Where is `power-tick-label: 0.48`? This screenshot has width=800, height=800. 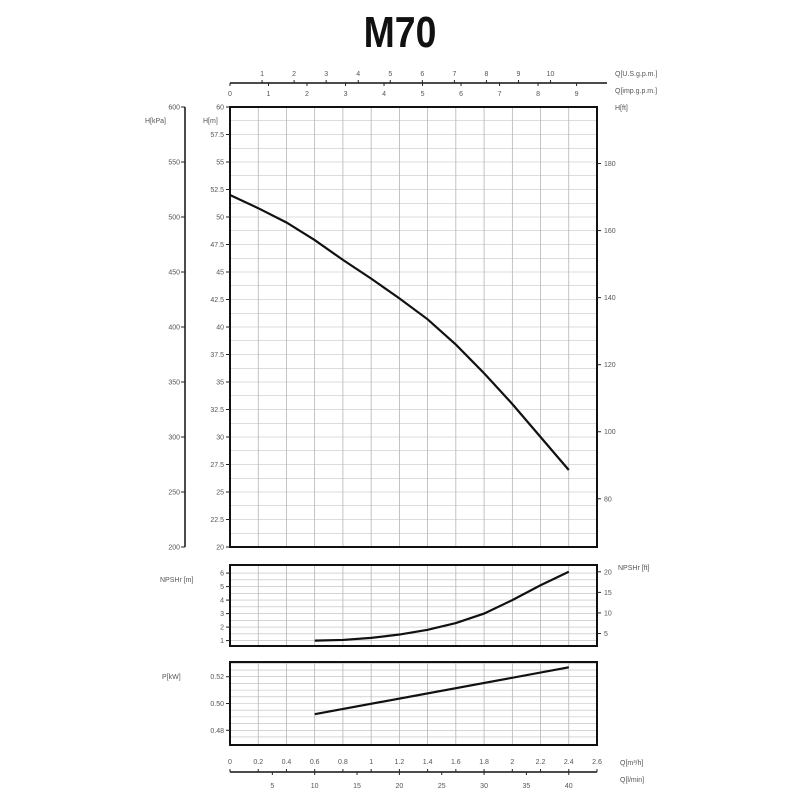 power-tick-label: 0.48 is located at coordinates (217, 731).